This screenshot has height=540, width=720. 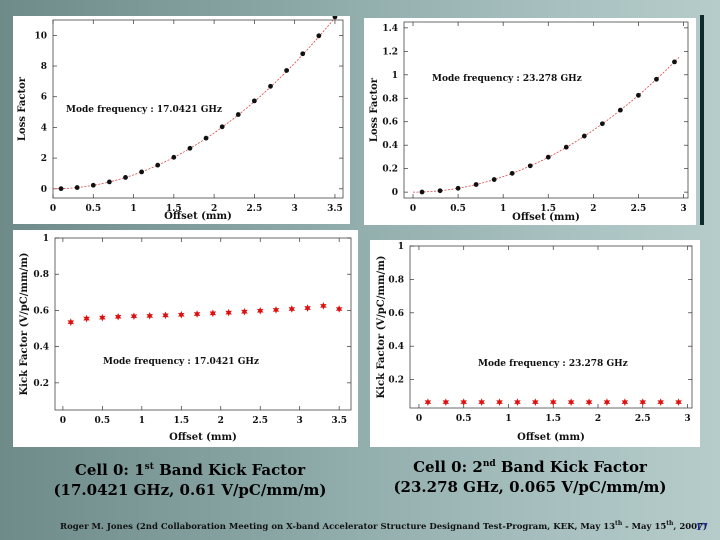 What do you see at coordinates (109, 470) in the screenshot?
I see `caption-left-title-a: Cell 0: 1` at bounding box center [109, 470].